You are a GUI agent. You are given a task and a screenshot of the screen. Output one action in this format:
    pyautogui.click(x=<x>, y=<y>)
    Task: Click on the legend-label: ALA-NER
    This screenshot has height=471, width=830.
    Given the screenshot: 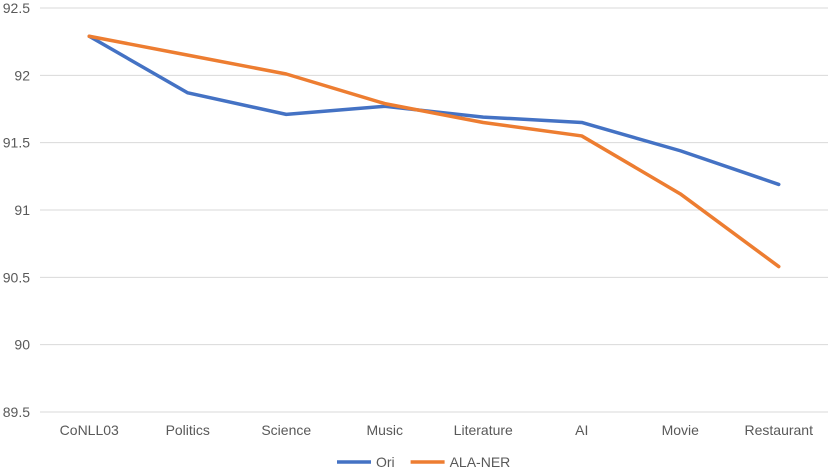 What is the action you would take?
    pyautogui.click(x=480, y=462)
    